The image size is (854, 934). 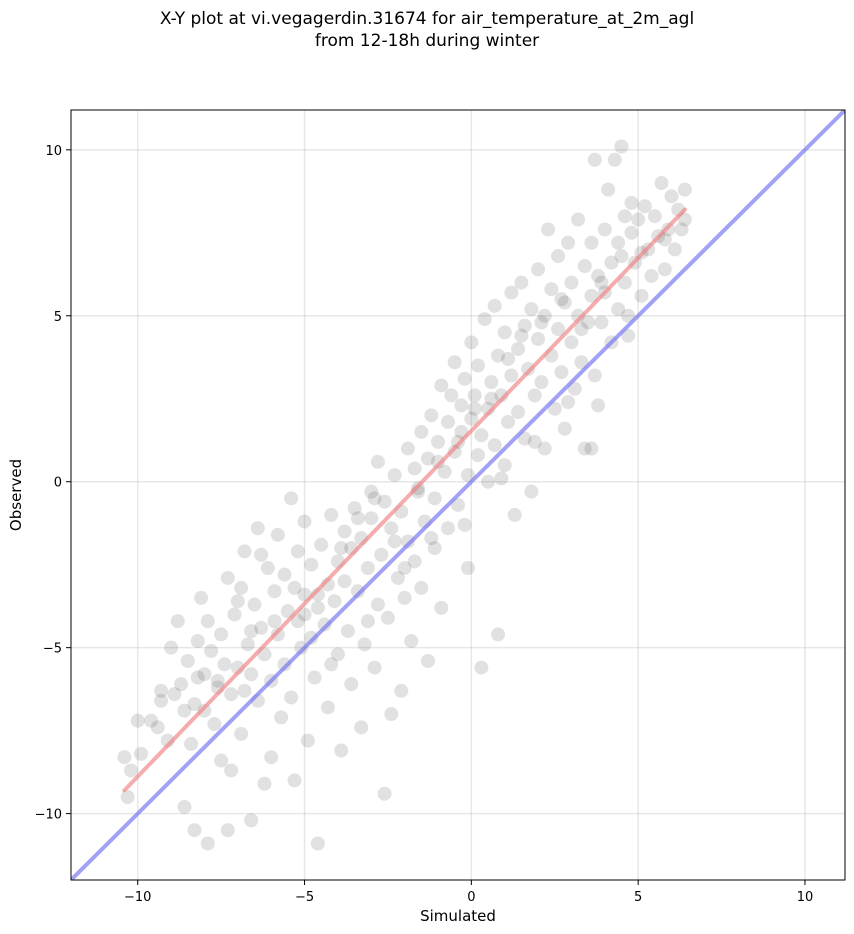 What do you see at coordinates (638, 897) in the screenshot?
I see `x-tick-label: 5` at bounding box center [638, 897].